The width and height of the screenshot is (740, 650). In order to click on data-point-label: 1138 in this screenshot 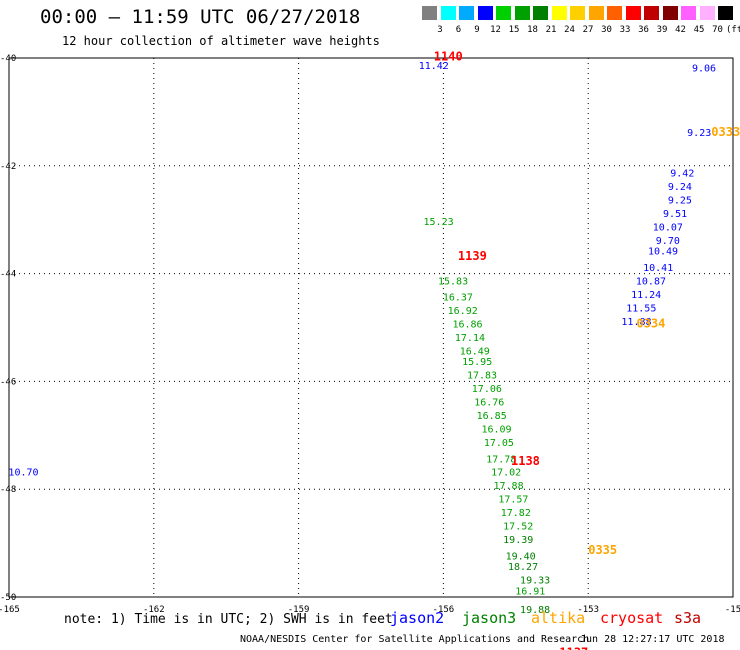, I will do `click(525, 461)`.